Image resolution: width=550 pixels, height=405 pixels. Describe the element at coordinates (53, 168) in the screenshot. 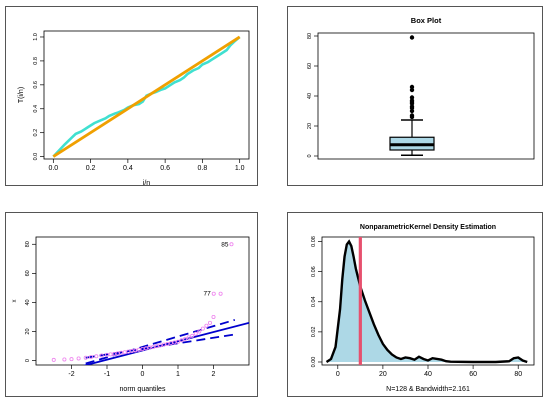

I see `x-tick-label: 0.0` at that location.